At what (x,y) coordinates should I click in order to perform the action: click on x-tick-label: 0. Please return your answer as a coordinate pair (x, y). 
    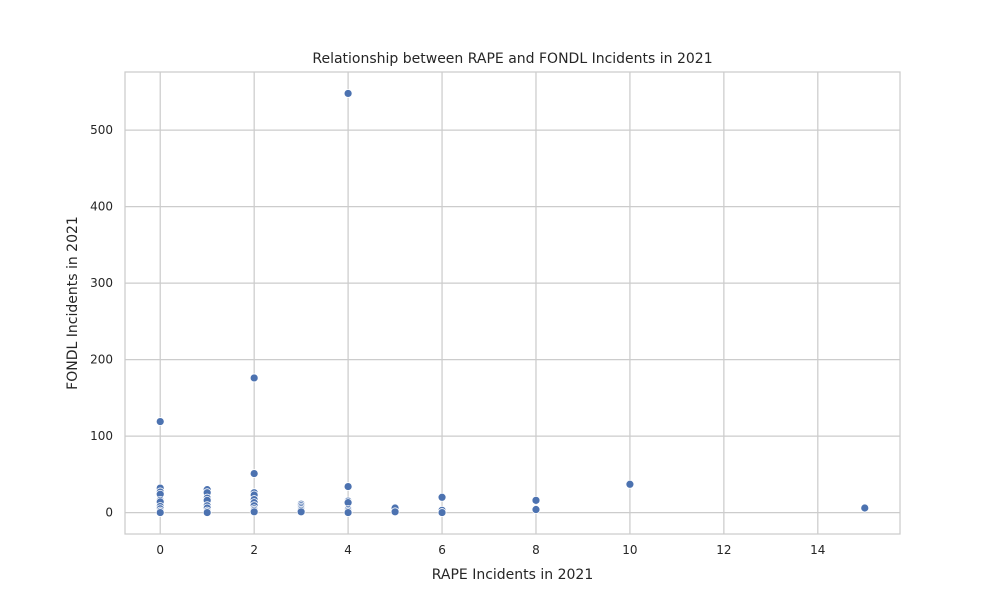
    Looking at the image, I should click on (160, 550).